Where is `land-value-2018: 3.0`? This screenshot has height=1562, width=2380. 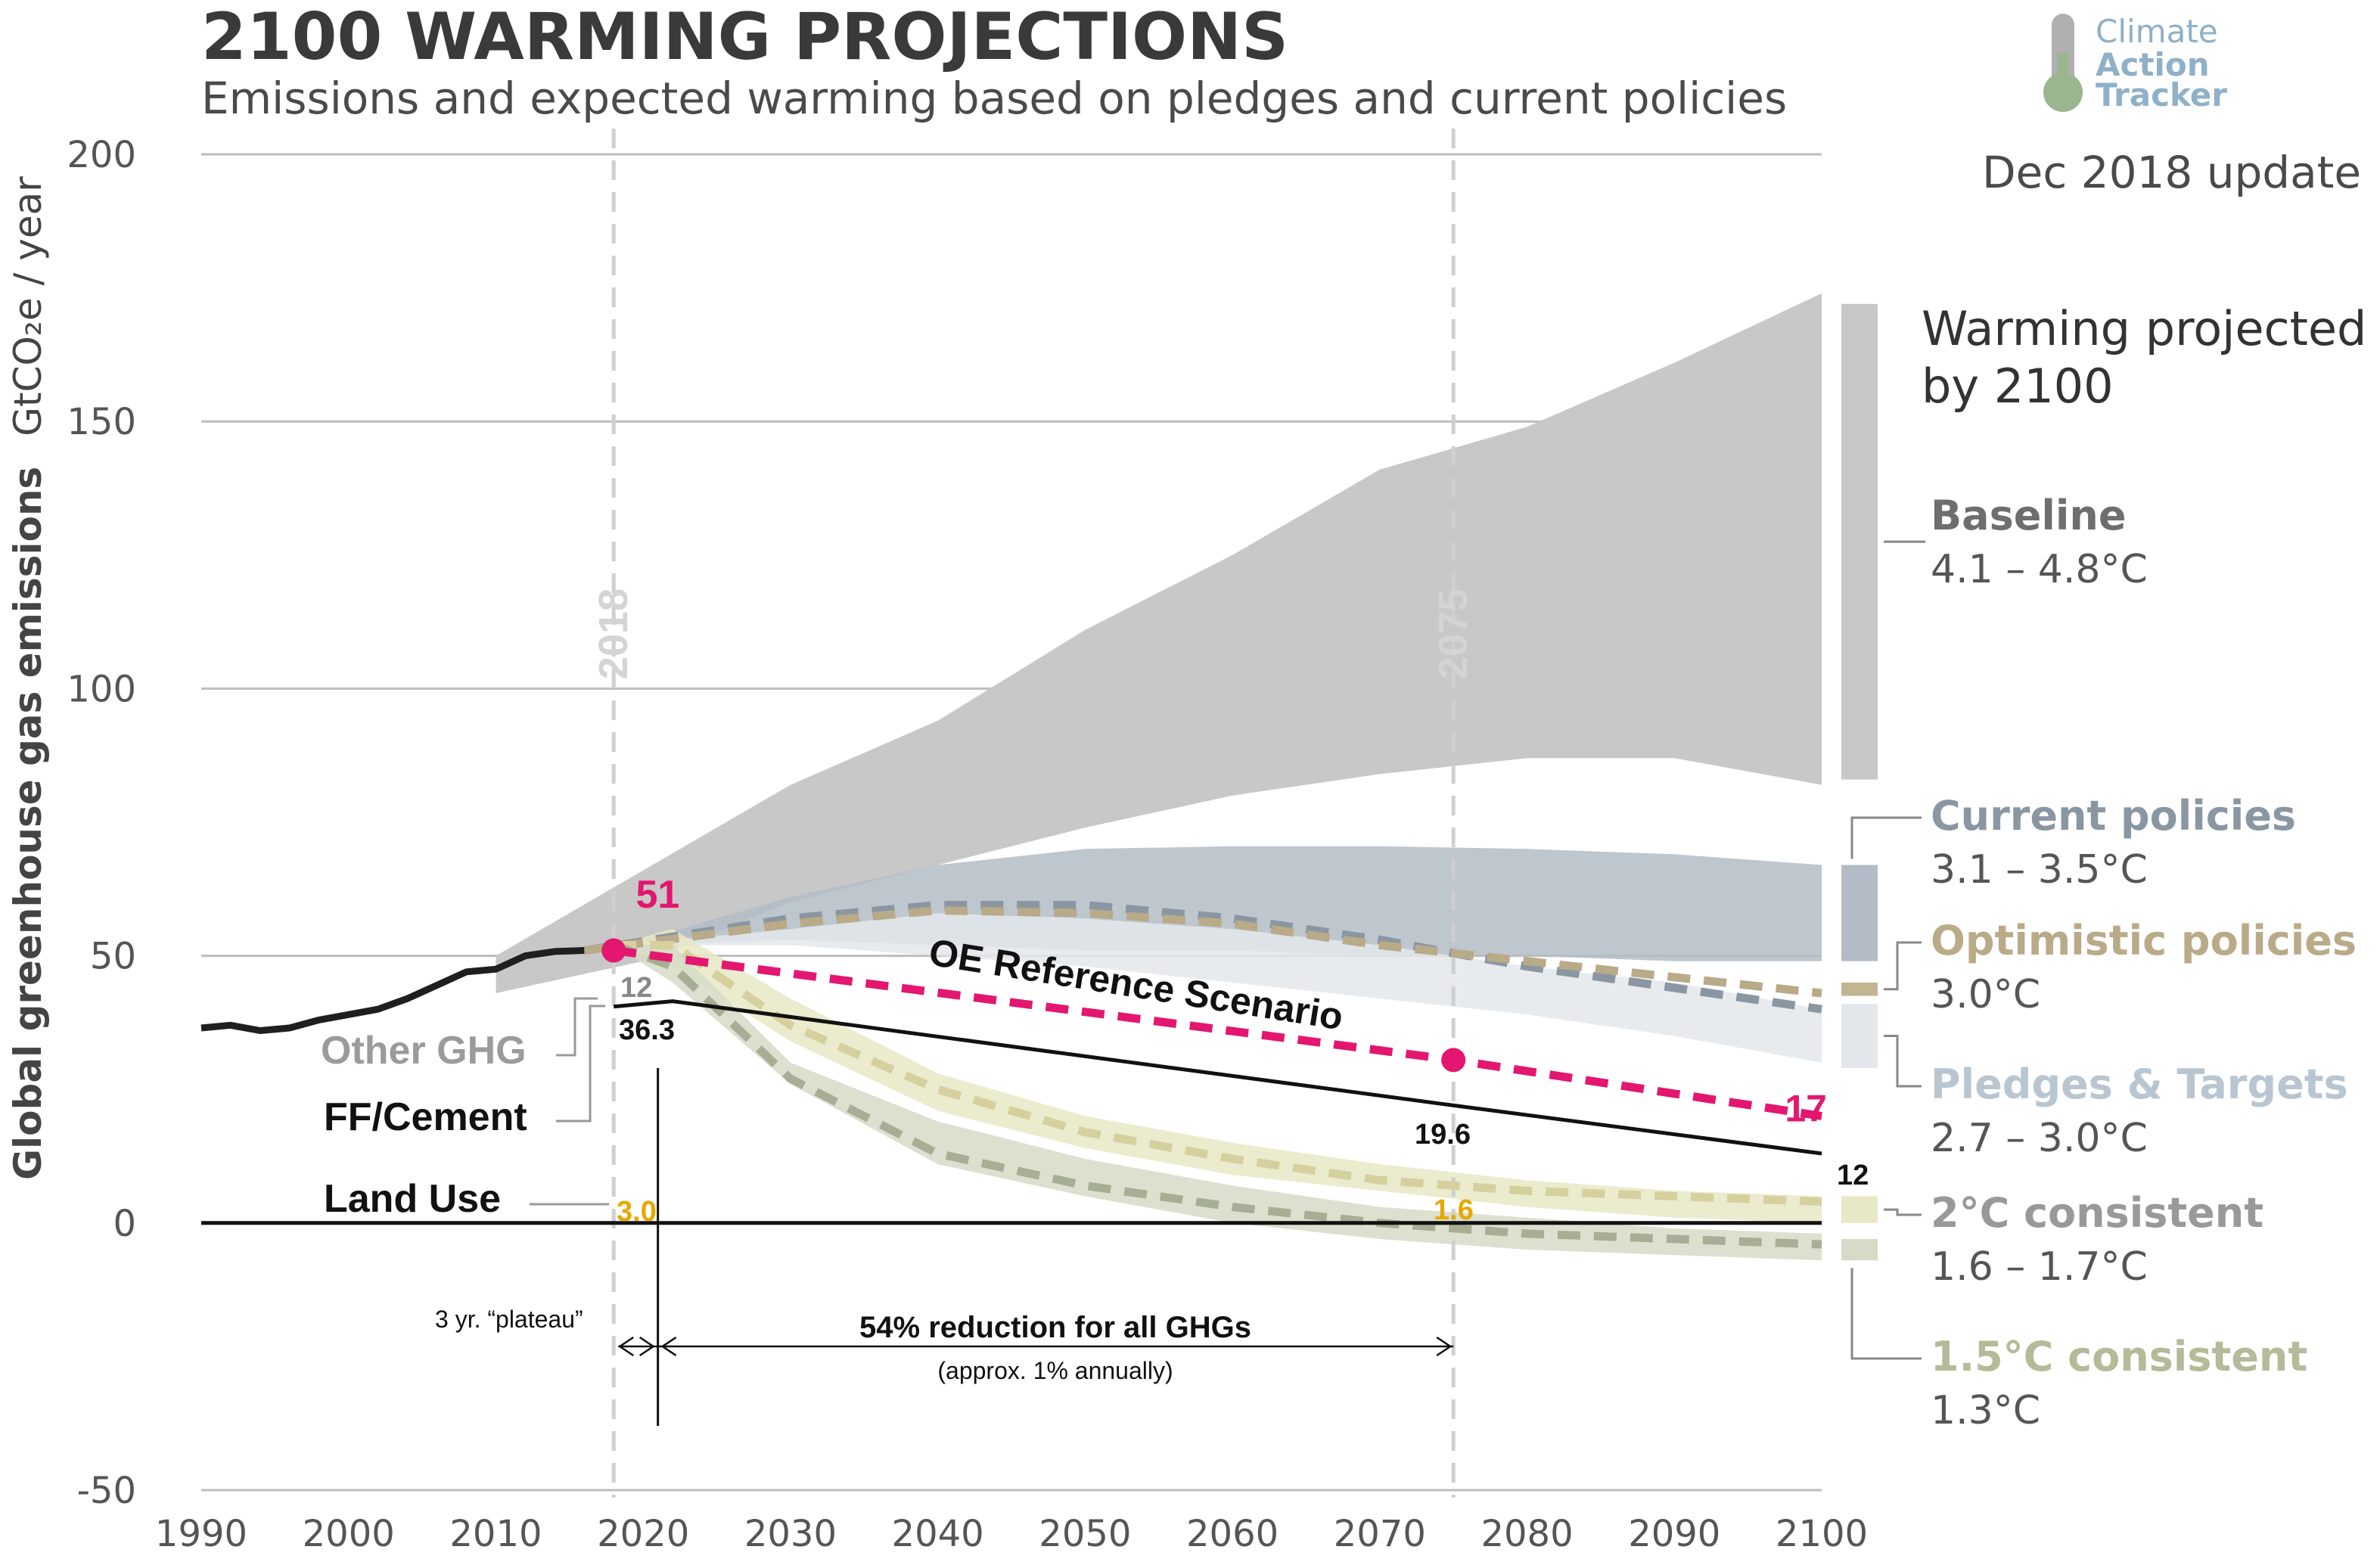
land-value-2018: 3.0 is located at coordinates (637, 1212).